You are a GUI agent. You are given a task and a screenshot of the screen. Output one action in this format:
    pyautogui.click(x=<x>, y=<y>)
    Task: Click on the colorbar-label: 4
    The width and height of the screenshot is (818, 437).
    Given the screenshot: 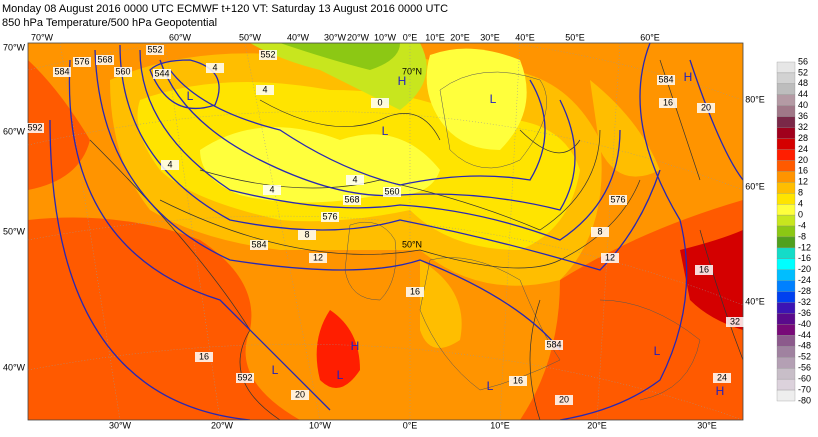 What is the action you would take?
    pyautogui.click(x=800, y=204)
    